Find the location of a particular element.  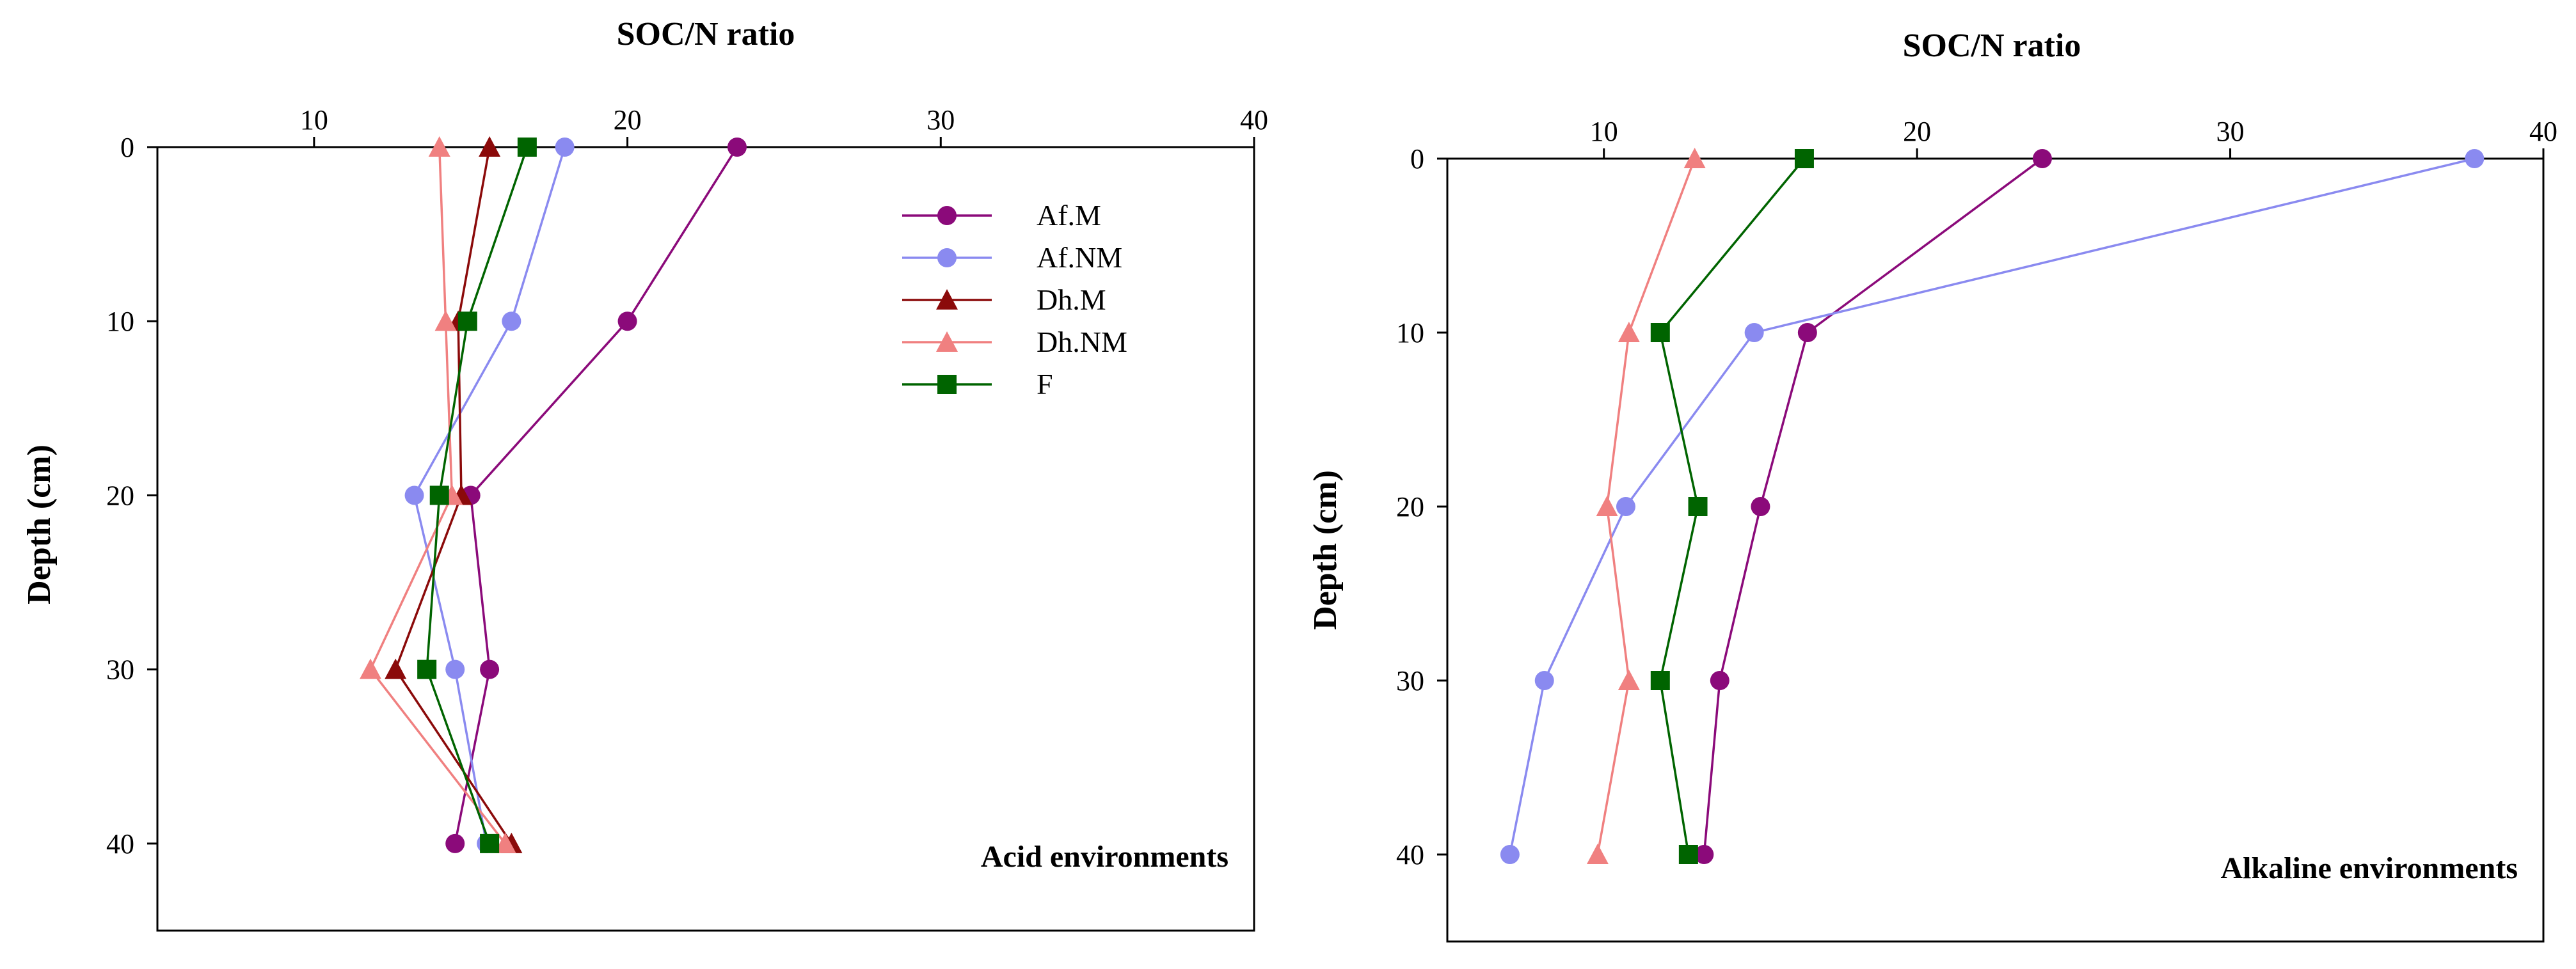

alkaline-y-tick-label: 30 is located at coordinates (1410, 681).